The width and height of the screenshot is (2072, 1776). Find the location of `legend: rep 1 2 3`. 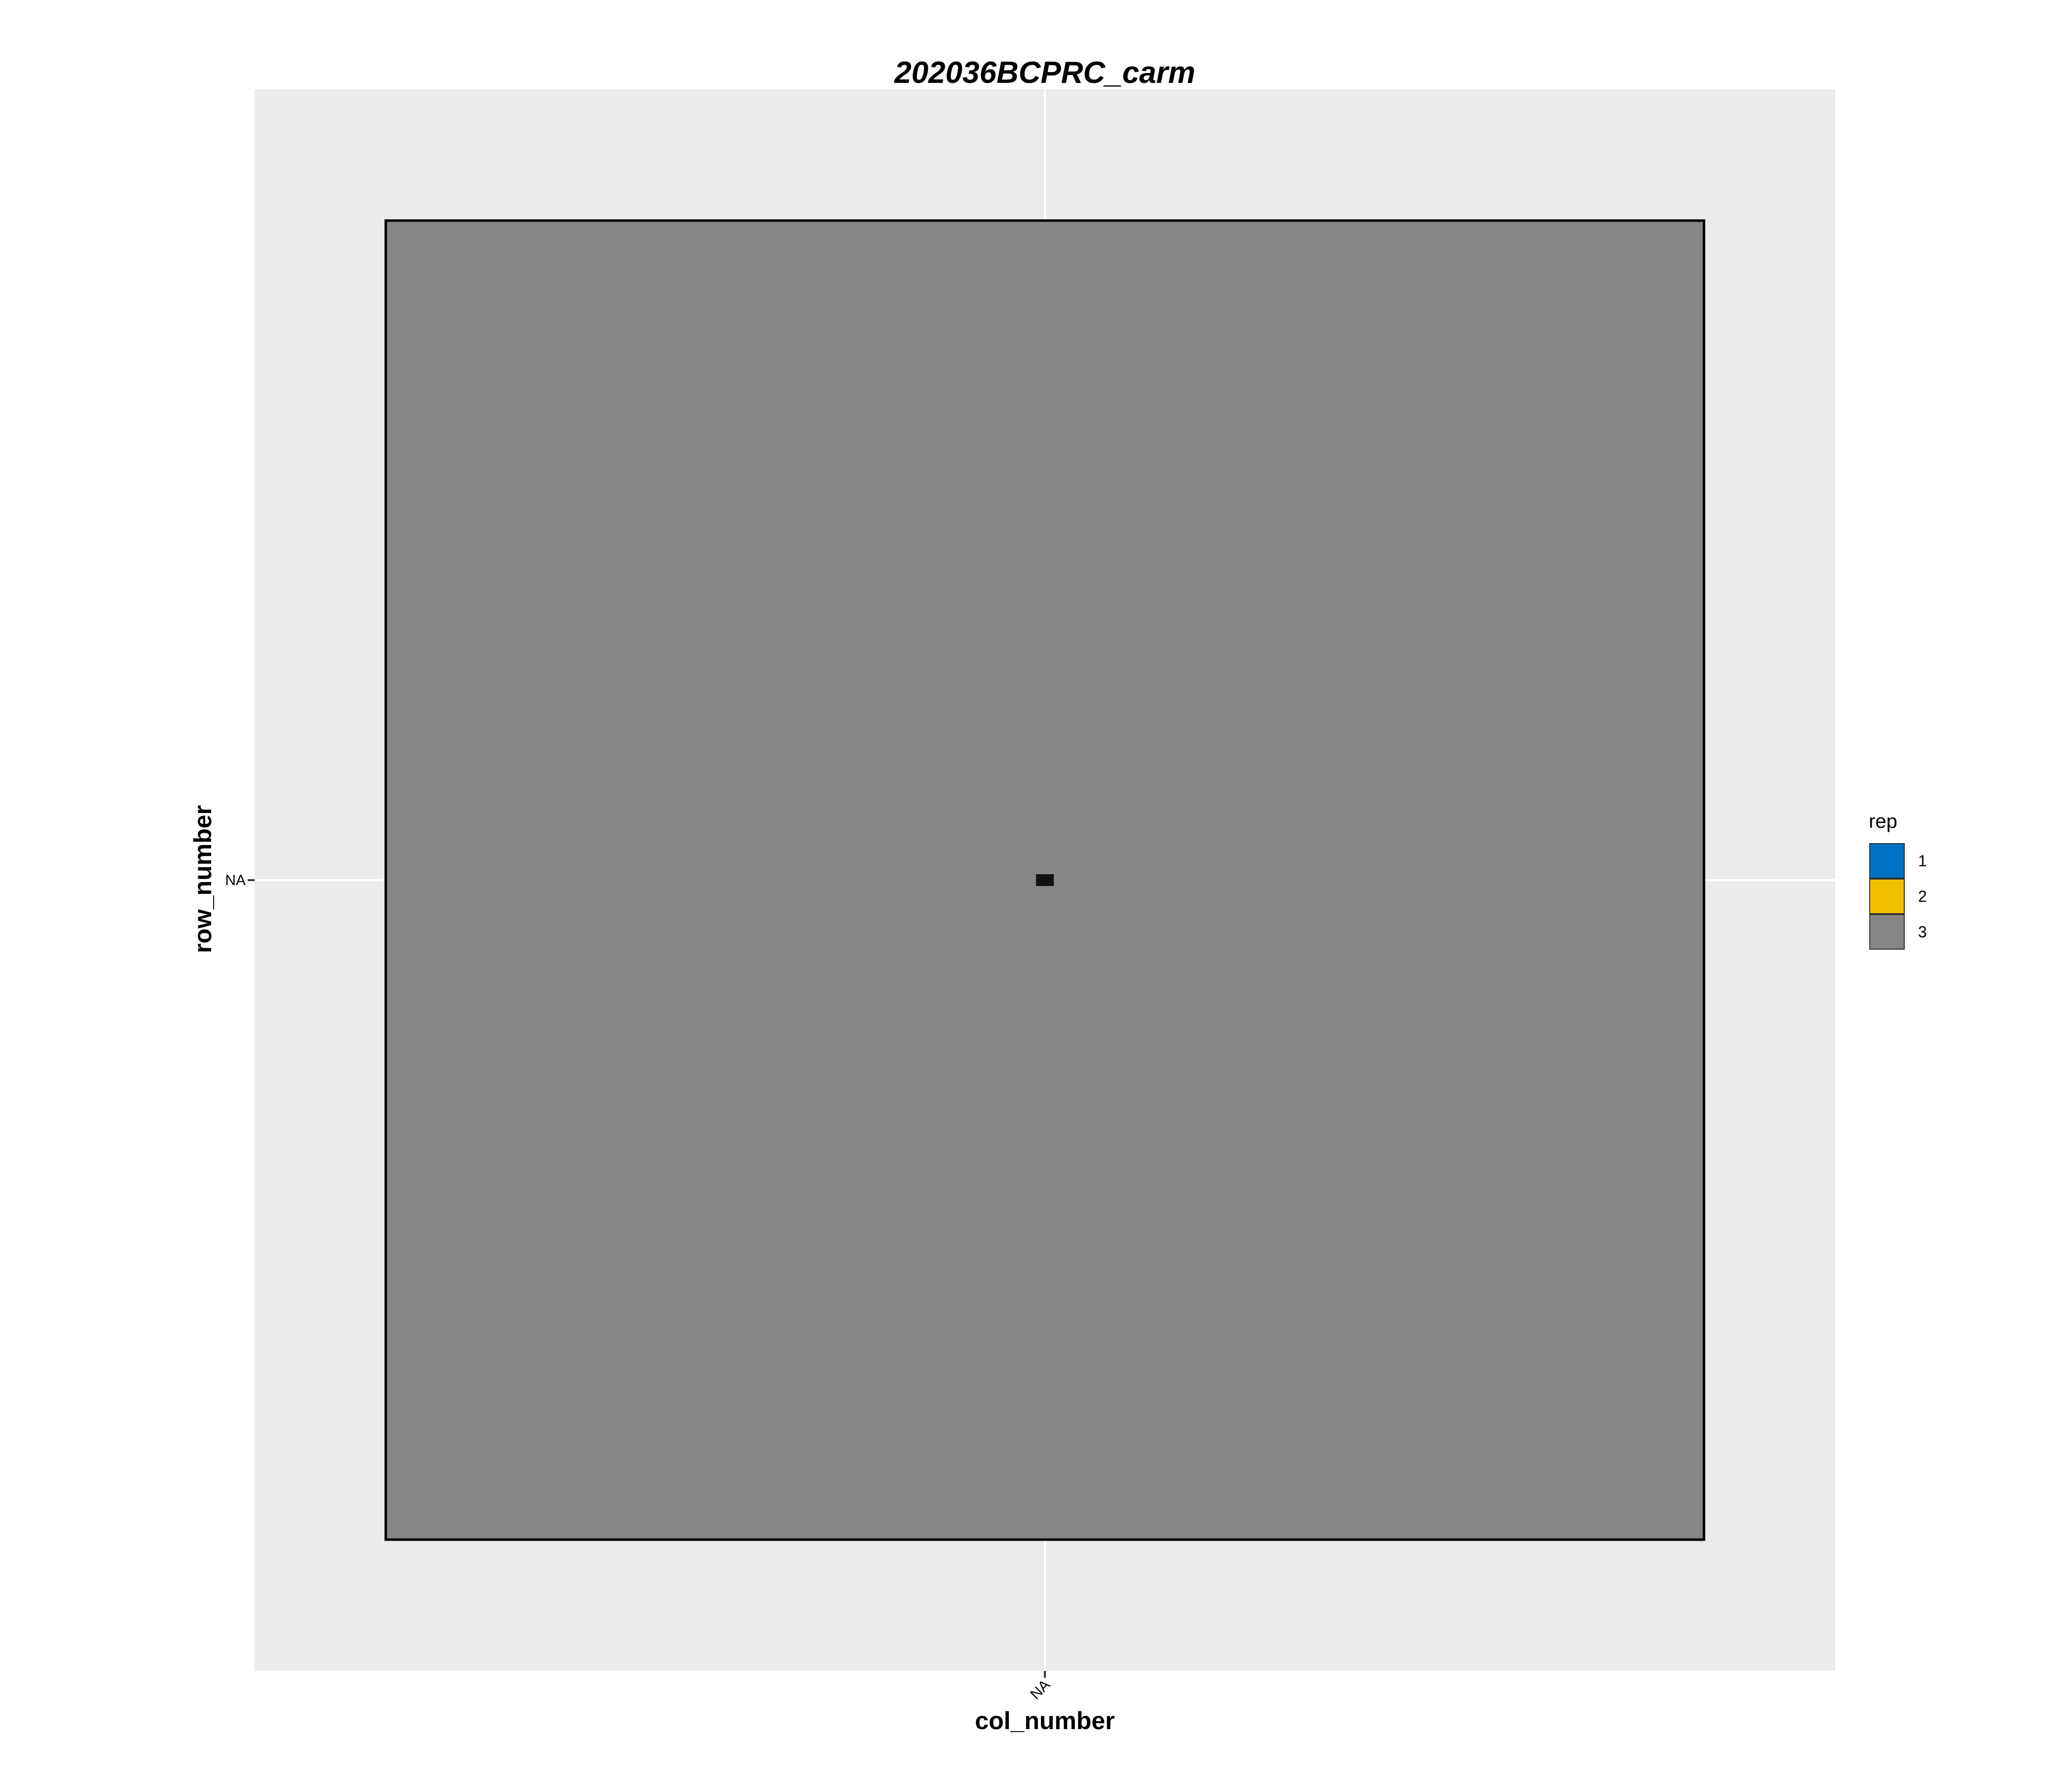

legend: rep 1 2 3 is located at coordinates (1898, 881).